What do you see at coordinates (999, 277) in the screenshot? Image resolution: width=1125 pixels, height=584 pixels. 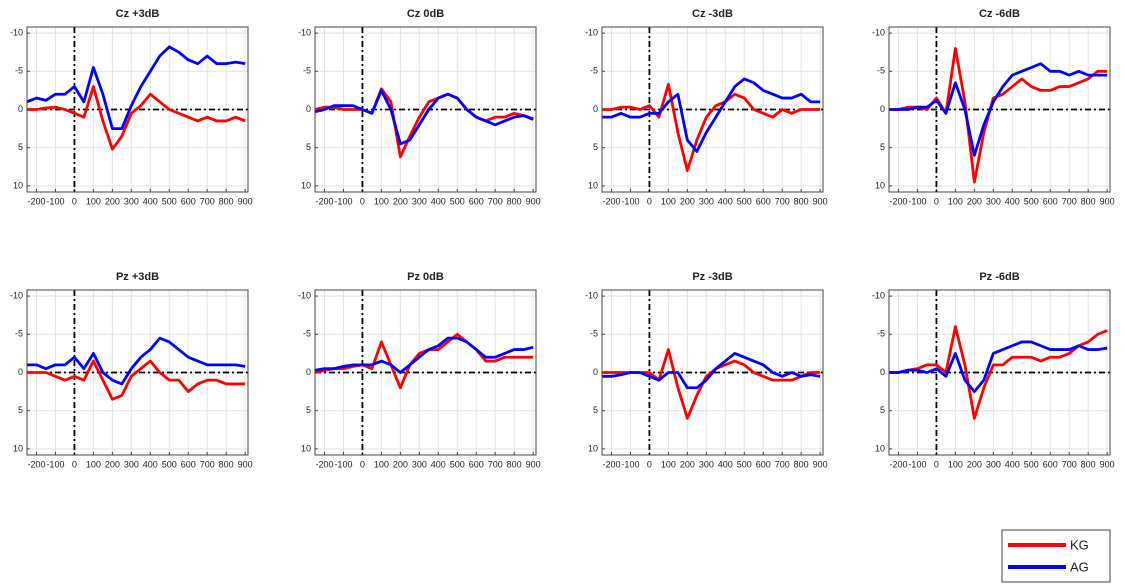 I see `subplot-title: Pz -6dB` at bounding box center [999, 277].